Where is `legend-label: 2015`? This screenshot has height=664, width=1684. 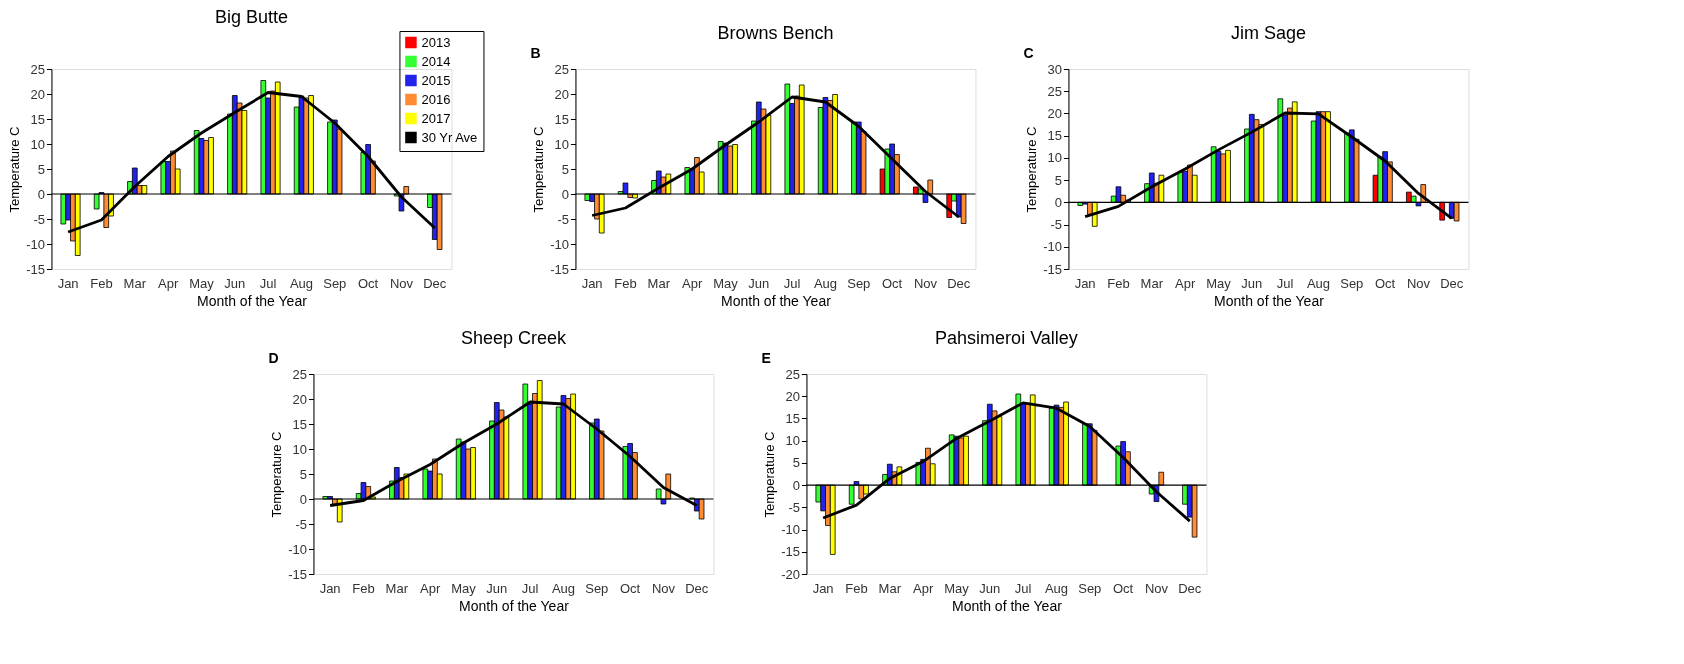 legend-label: 2015 is located at coordinates (436, 80).